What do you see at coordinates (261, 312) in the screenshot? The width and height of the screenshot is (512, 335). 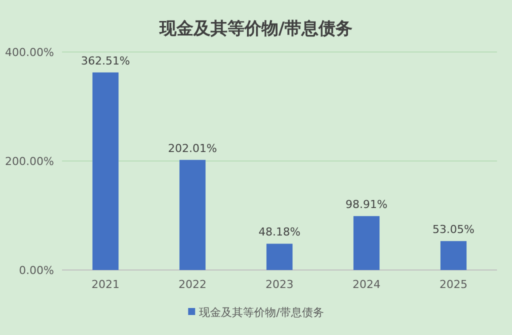 I see `legend-label: 现金及其等价物/带息债务` at bounding box center [261, 312].